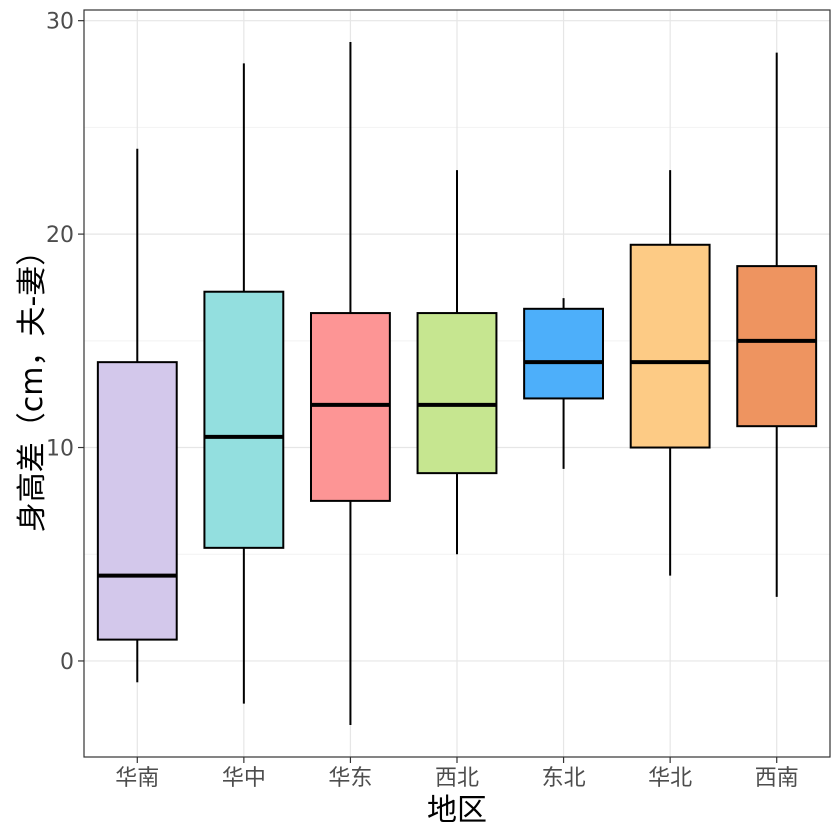  Describe the element at coordinates (777, 778) in the screenshot. I see `x-tick-label: 西南` at that location.